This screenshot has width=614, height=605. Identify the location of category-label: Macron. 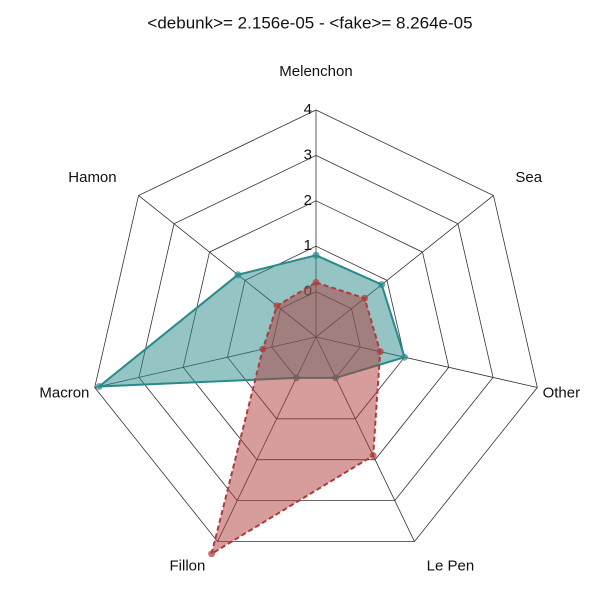
(64, 393).